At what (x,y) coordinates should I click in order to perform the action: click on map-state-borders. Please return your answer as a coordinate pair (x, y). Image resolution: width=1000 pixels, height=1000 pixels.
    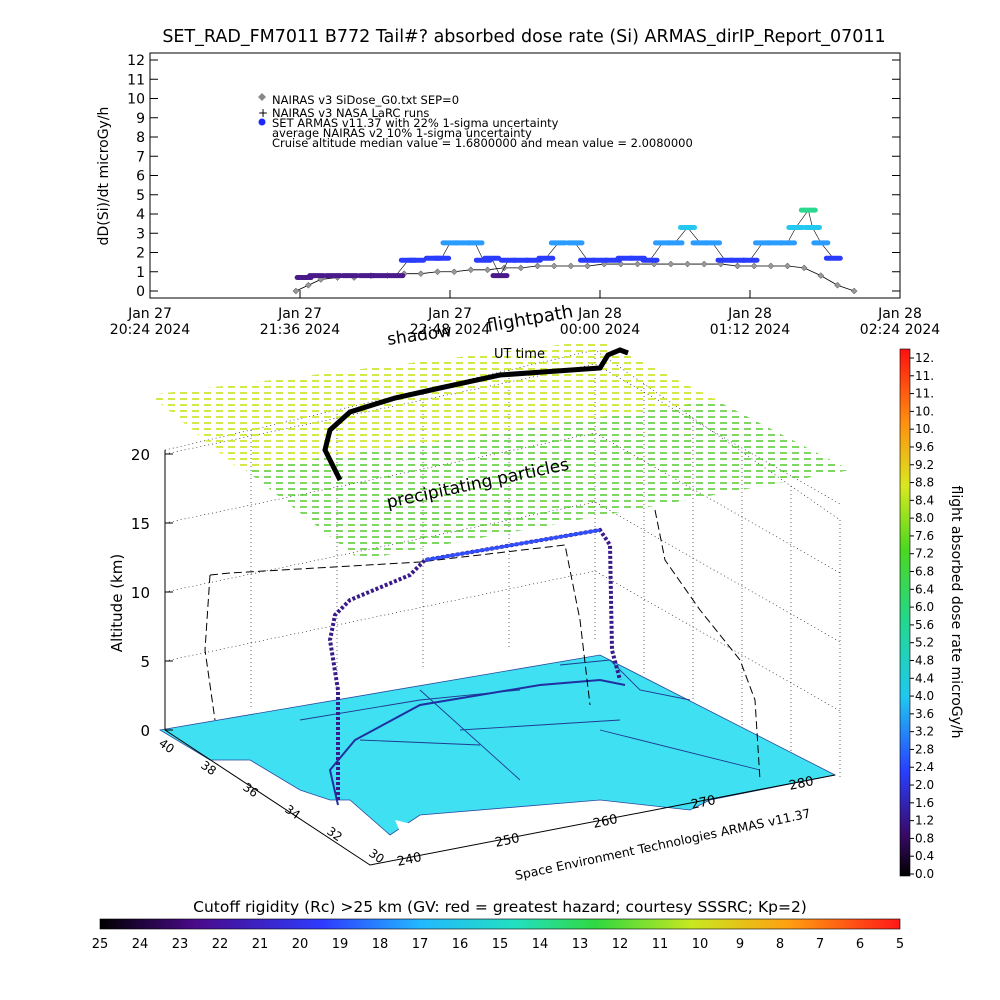
    Looking at the image, I should click on (530, 720).